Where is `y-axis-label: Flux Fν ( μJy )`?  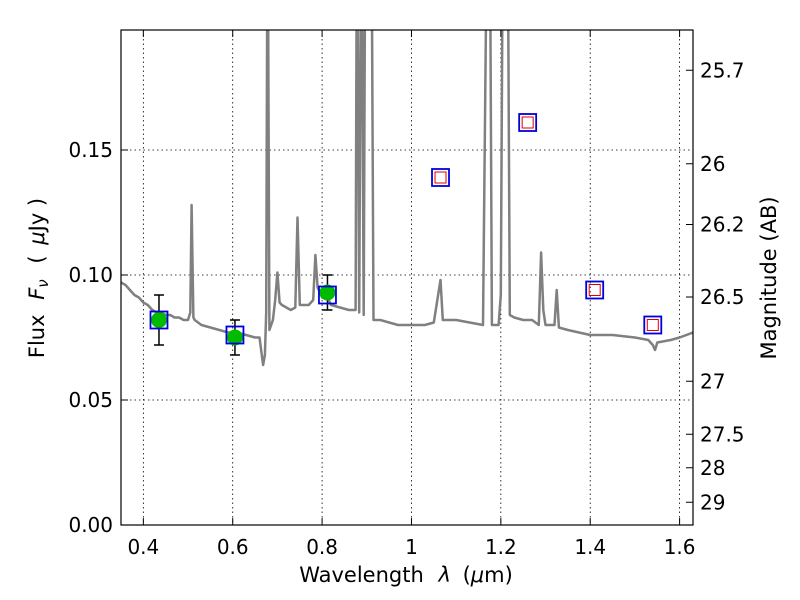
y-axis-label: Flux Fν ( μJy ) is located at coordinates (39, 278).